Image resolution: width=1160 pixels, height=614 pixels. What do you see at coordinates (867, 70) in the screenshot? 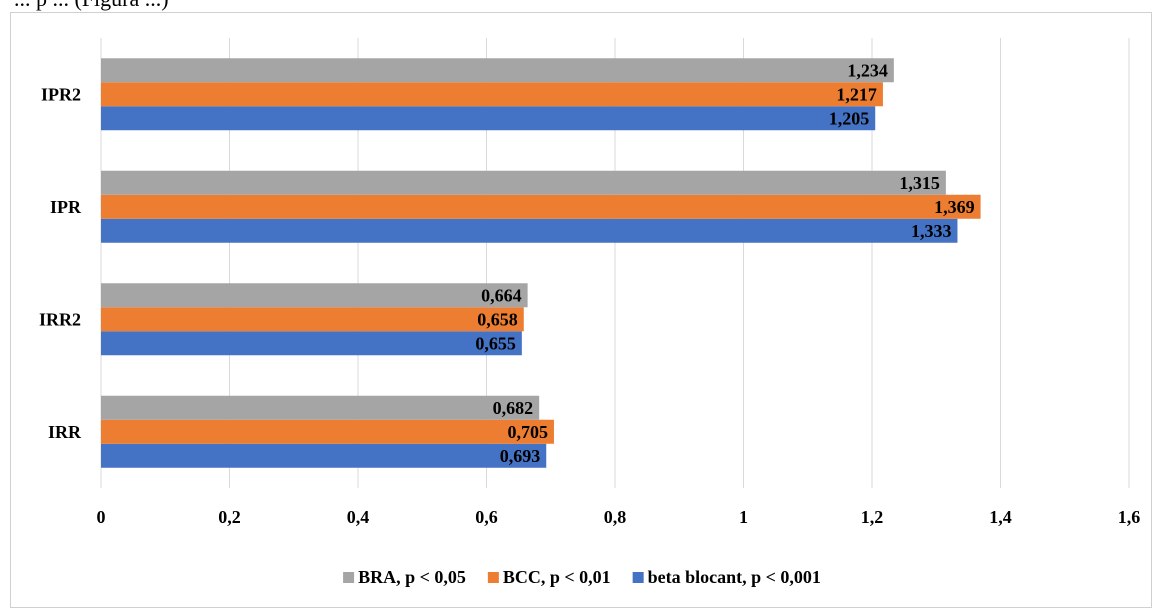
I see `data-label: 1,234` at bounding box center [867, 70].